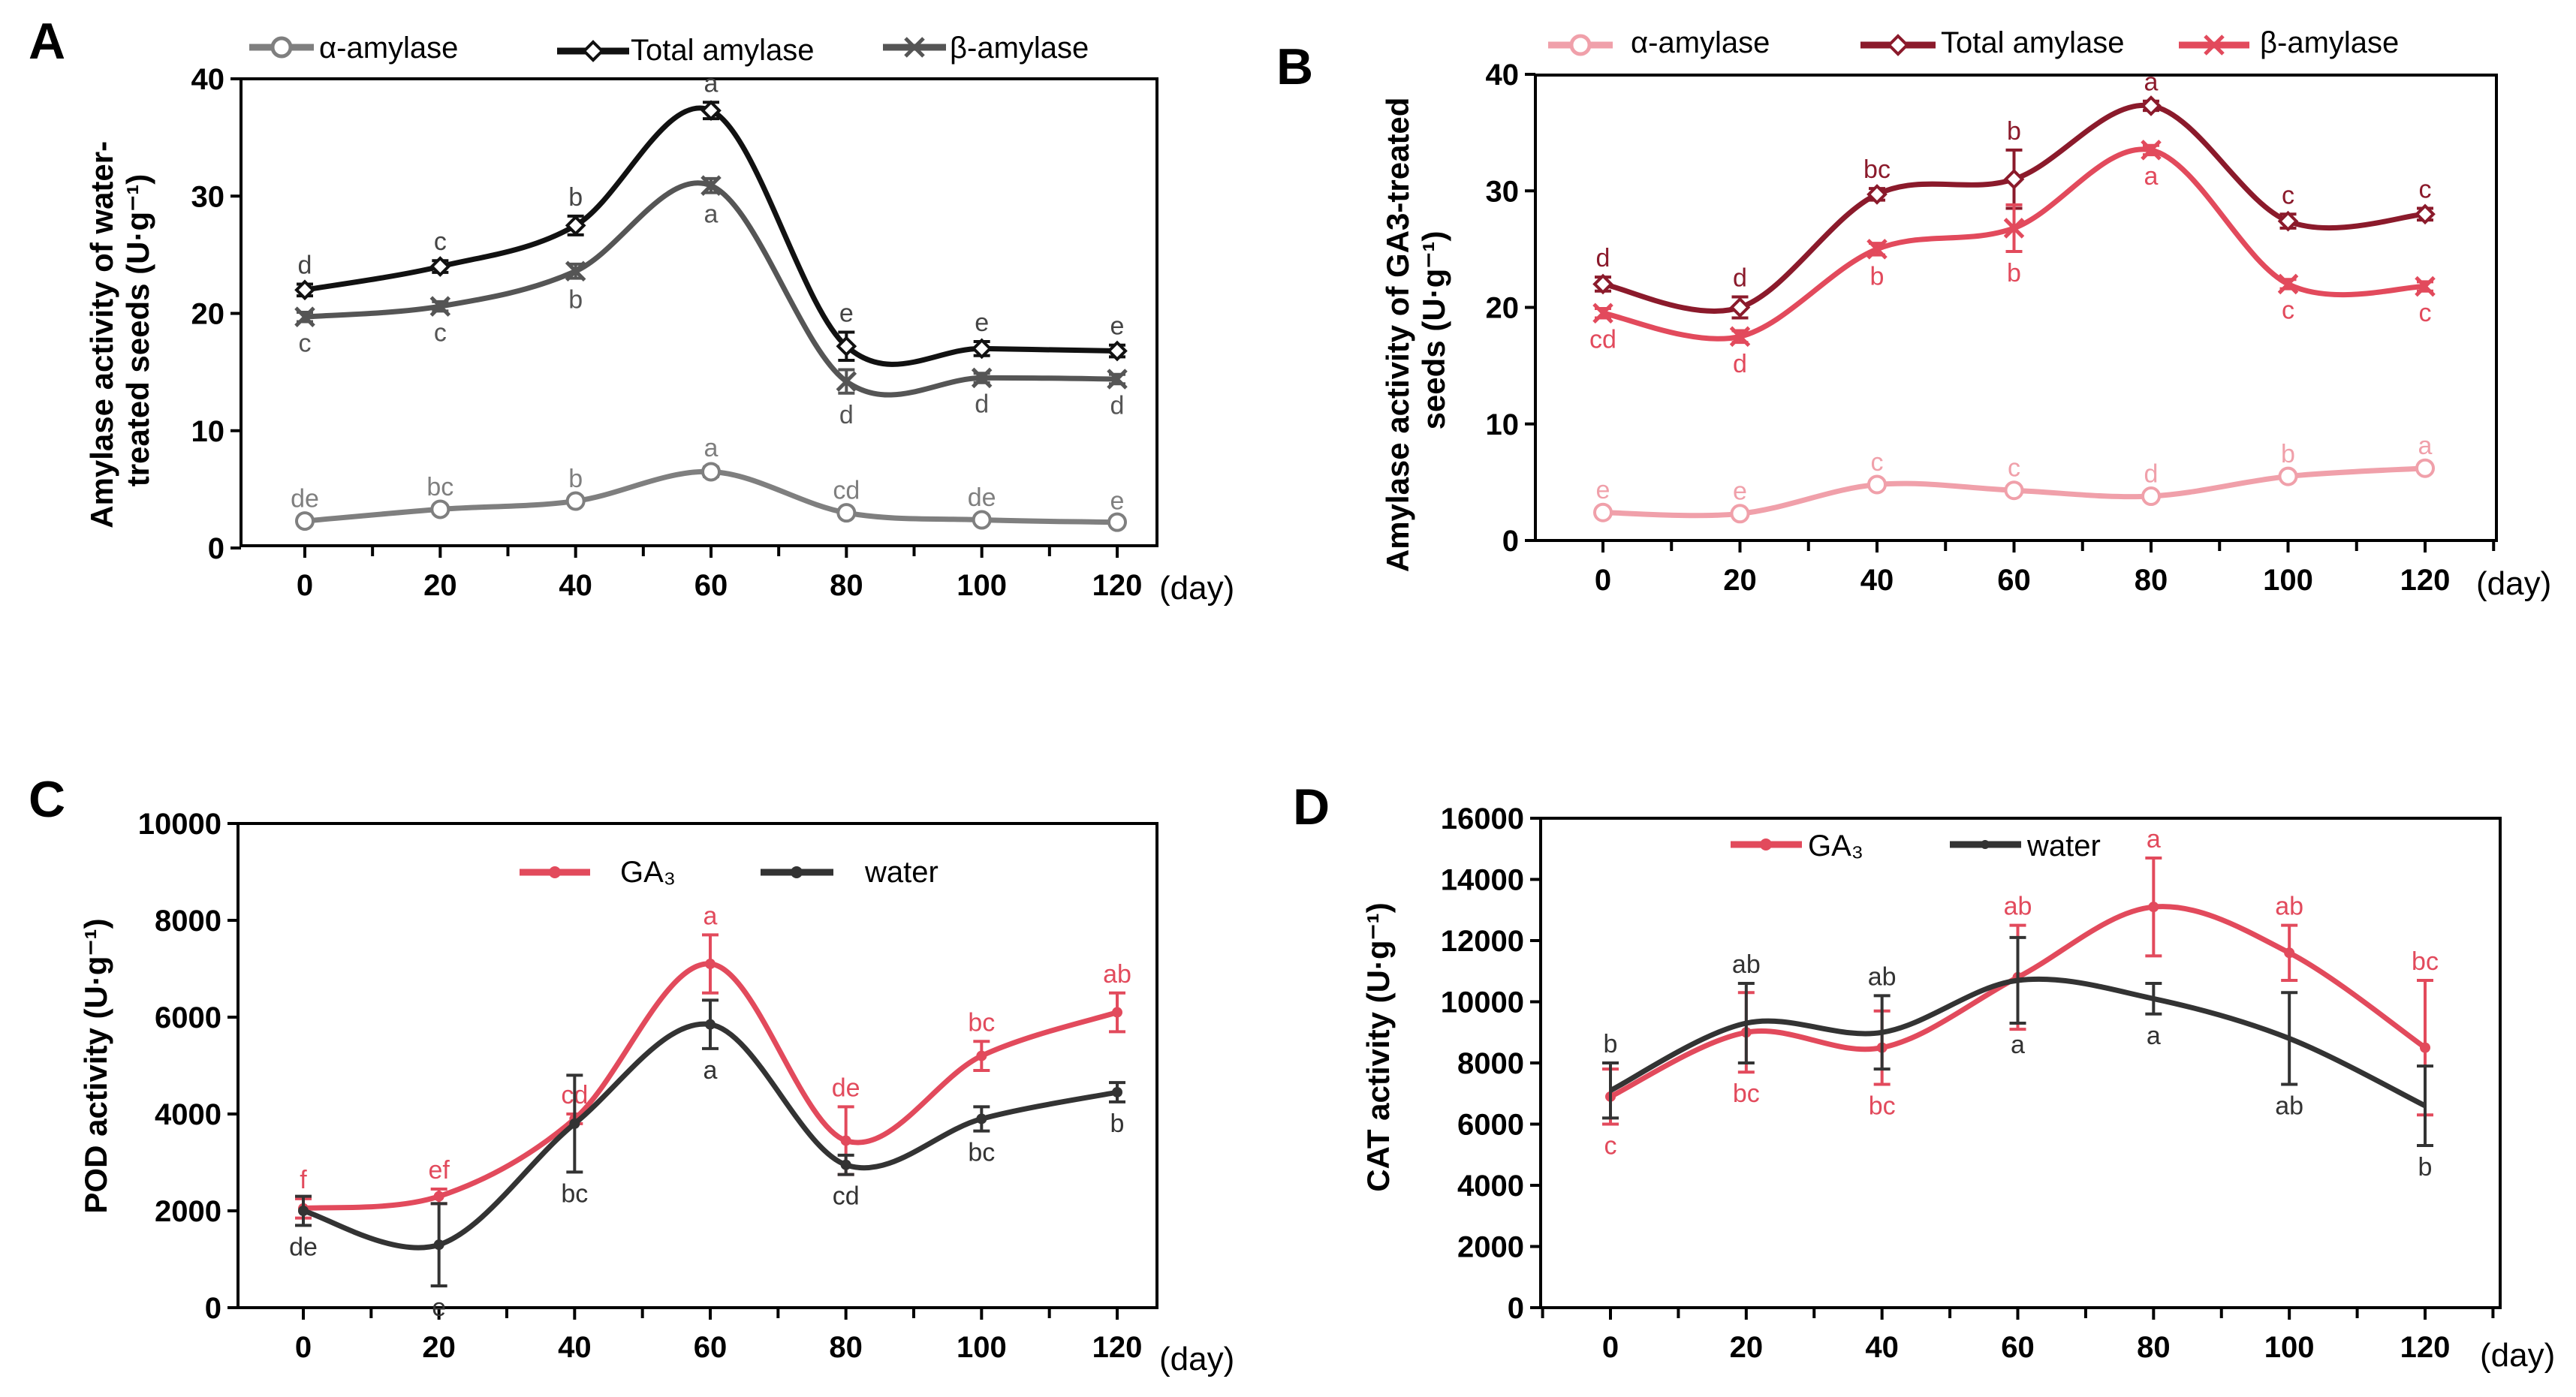  I want to click on panel-c-y-axis-title: POD activity (U·g⁻¹), so click(95, 1065).